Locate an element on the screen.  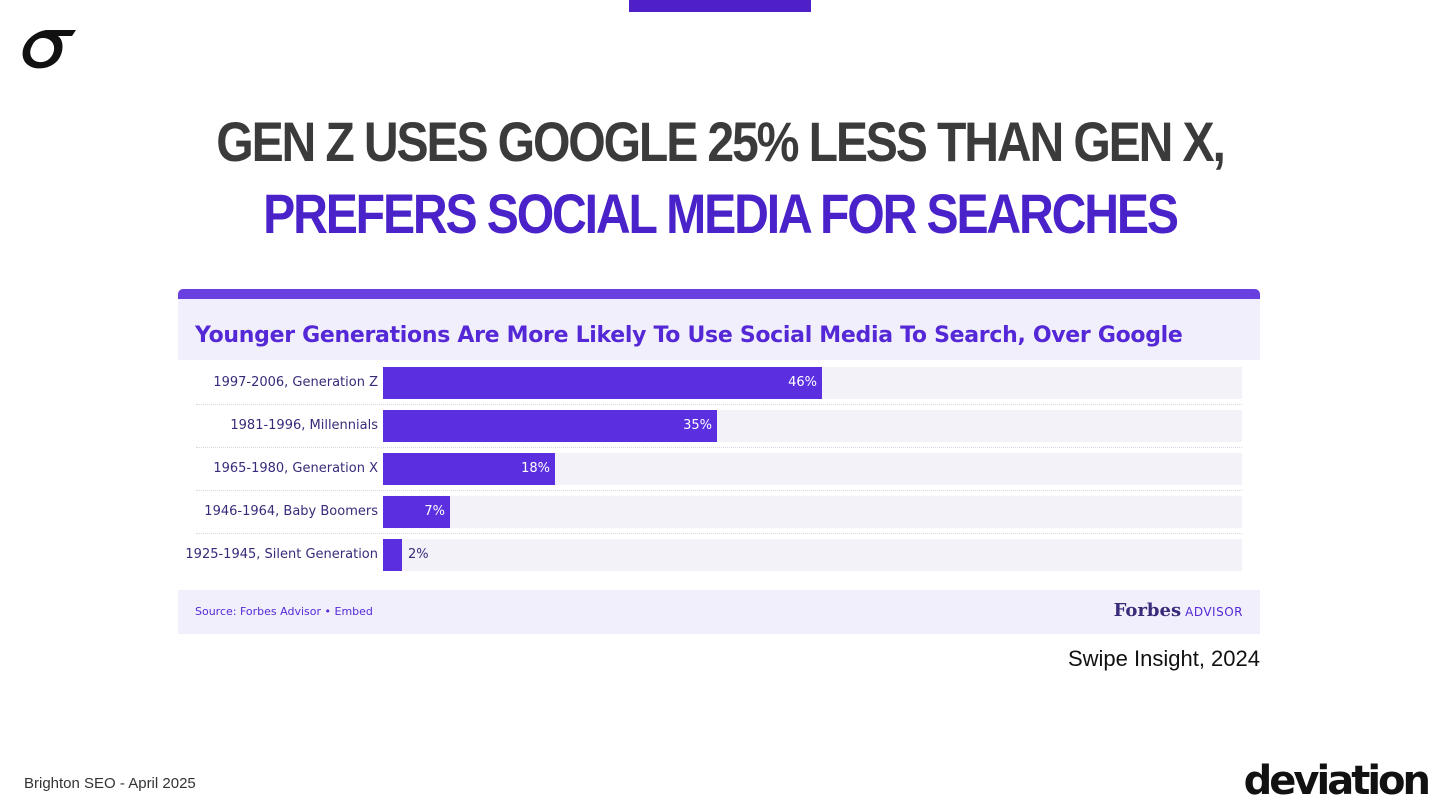
category-label: 1946-1964, Baby Boomers is located at coordinates (291, 511).